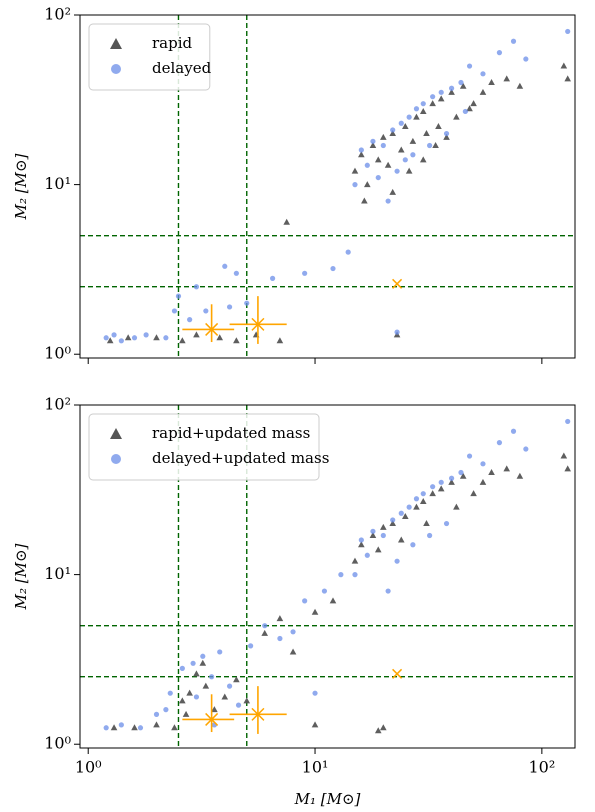 Image resolution: width=595 pixels, height=812 pixels. I want to click on legend-marker, so click(116, 459).